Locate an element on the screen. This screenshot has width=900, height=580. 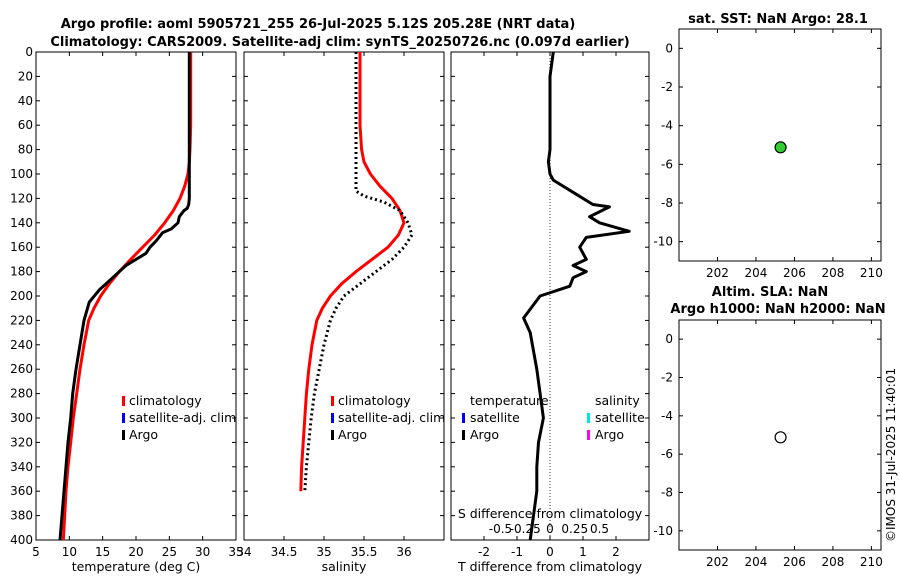
sst_map-x-tick-label: 210 is located at coordinates (871, 273).